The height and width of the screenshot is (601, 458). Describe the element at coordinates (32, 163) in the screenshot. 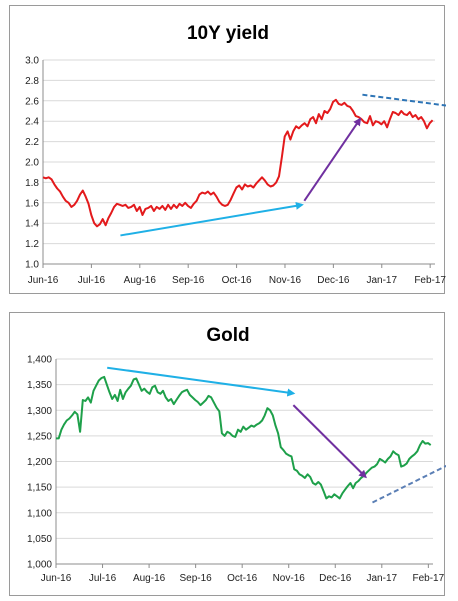

I see `y-tick-label: 2.0` at that location.